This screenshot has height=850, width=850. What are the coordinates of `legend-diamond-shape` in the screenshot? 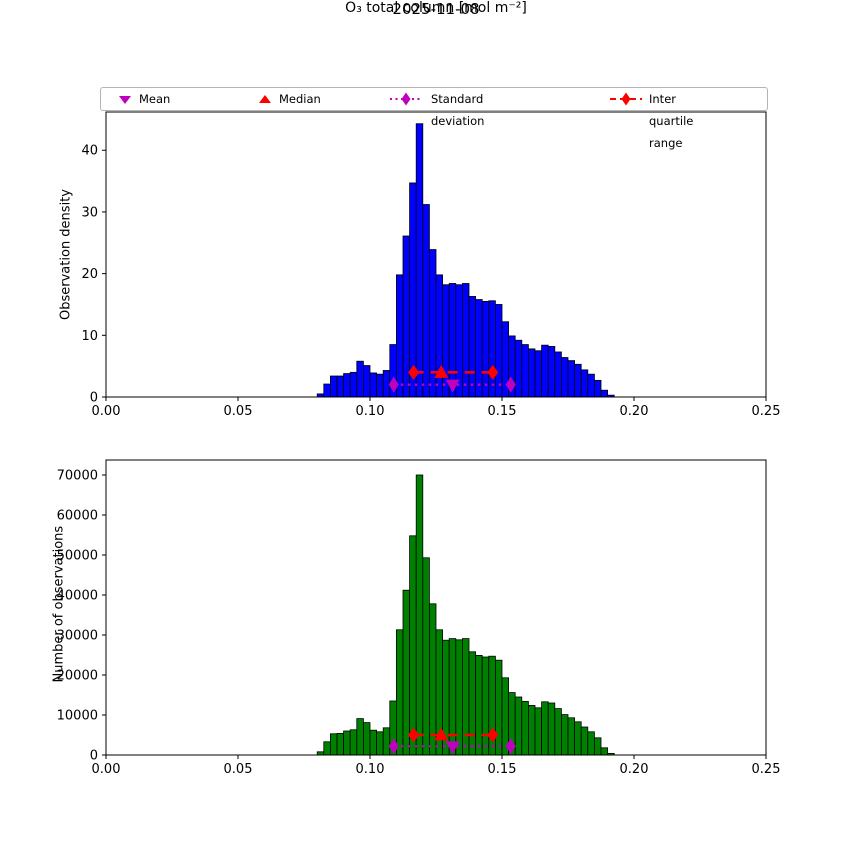 It's located at (626, 99).